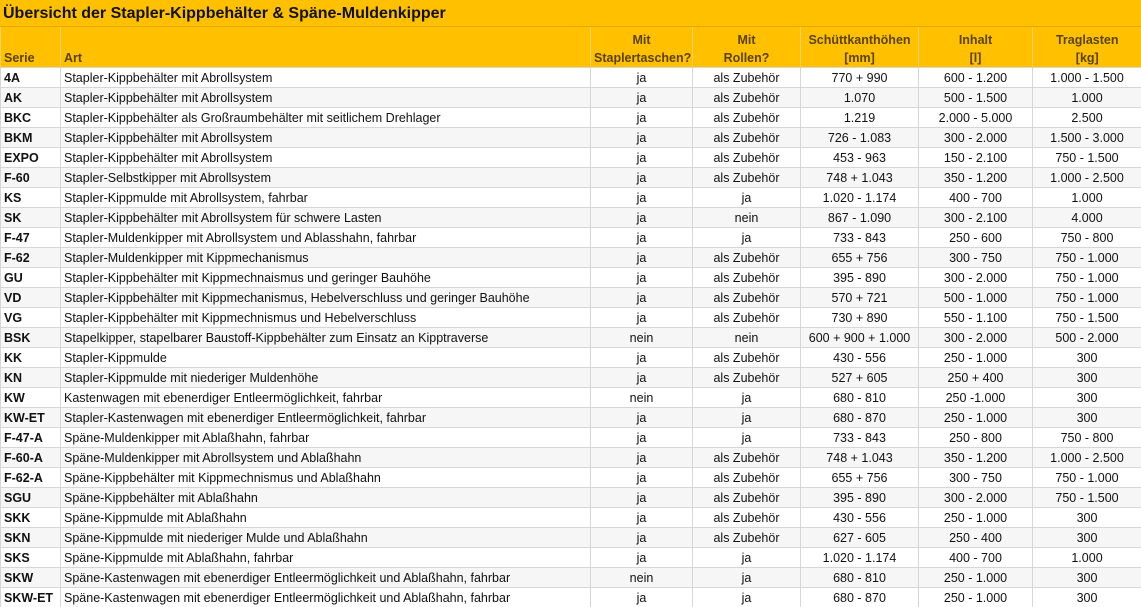 The width and height of the screenshot is (1141, 607). Describe the element at coordinates (975, 537) in the screenshot. I see `table-cell: 250 - 400` at that location.